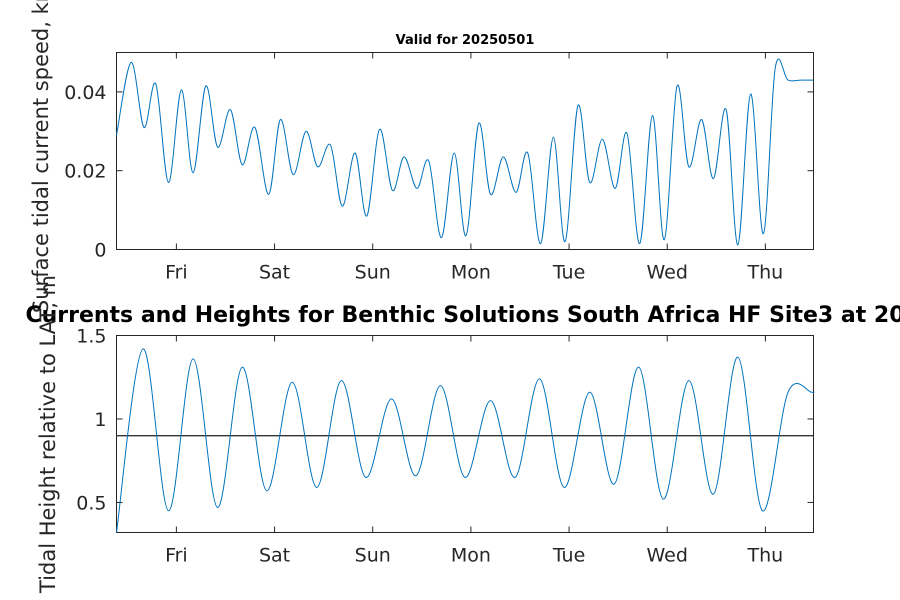 The image size is (900, 600). What do you see at coordinates (48, 434) in the screenshot?
I see `tidal-height-y-label: Tidal Height relative to LAT, m` at bounding box center [48, 434].